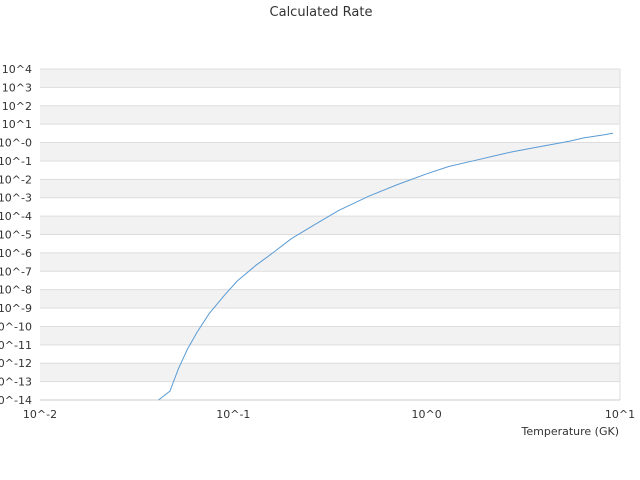 This screenshot has width=640, height=480. Describe the element at coordinates (427, 414) in the screenshot. I see `x-tick-label: 10^0` at that location.